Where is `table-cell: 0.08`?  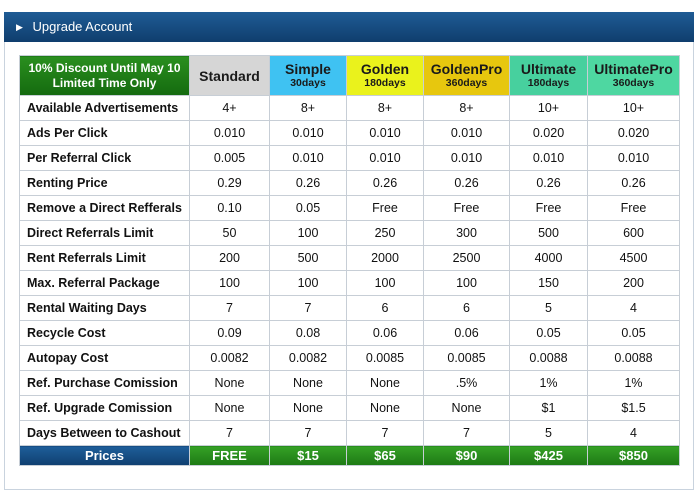
table-cell: 0.08 is located at coordinates (308, 333).